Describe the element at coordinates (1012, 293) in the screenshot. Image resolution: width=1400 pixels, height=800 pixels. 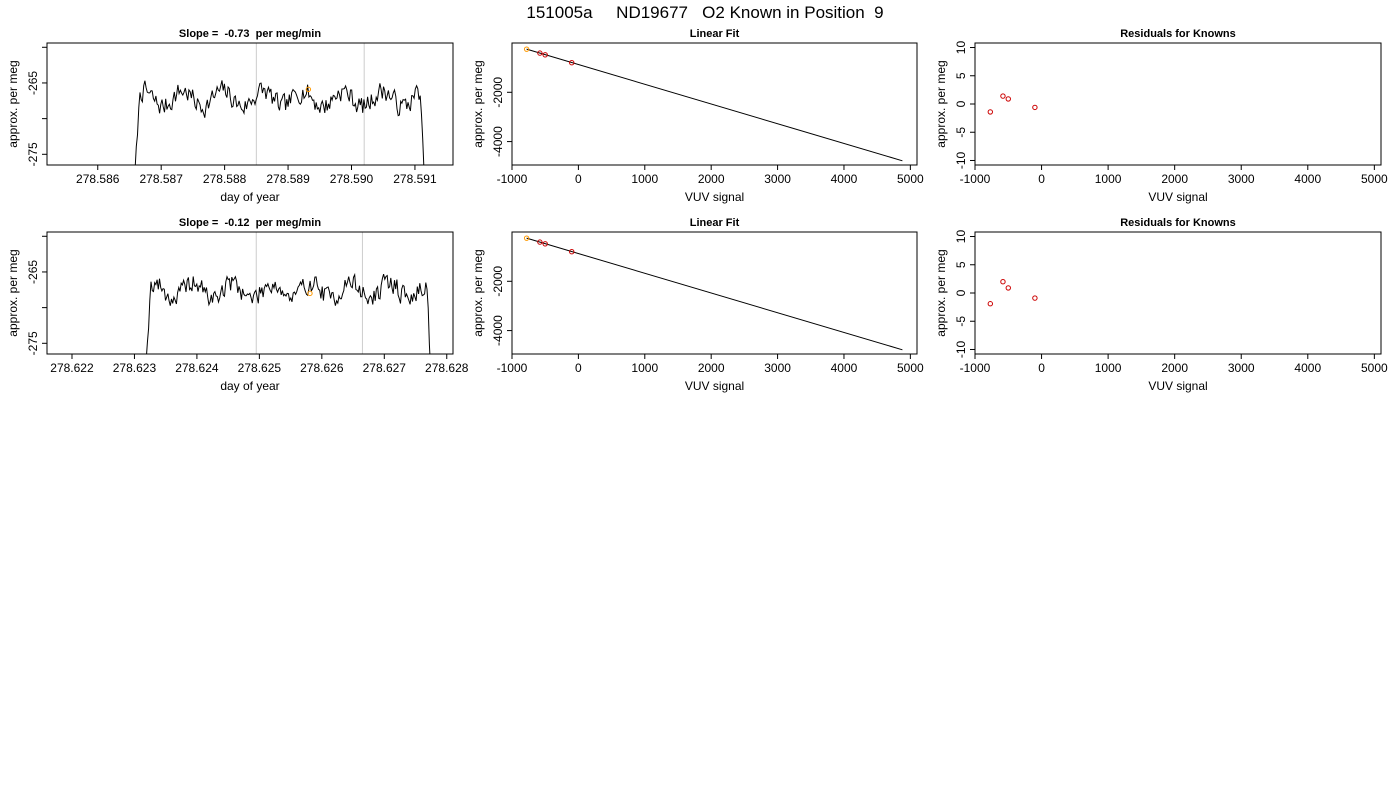
I see `panel-6-plot-area` at that location.